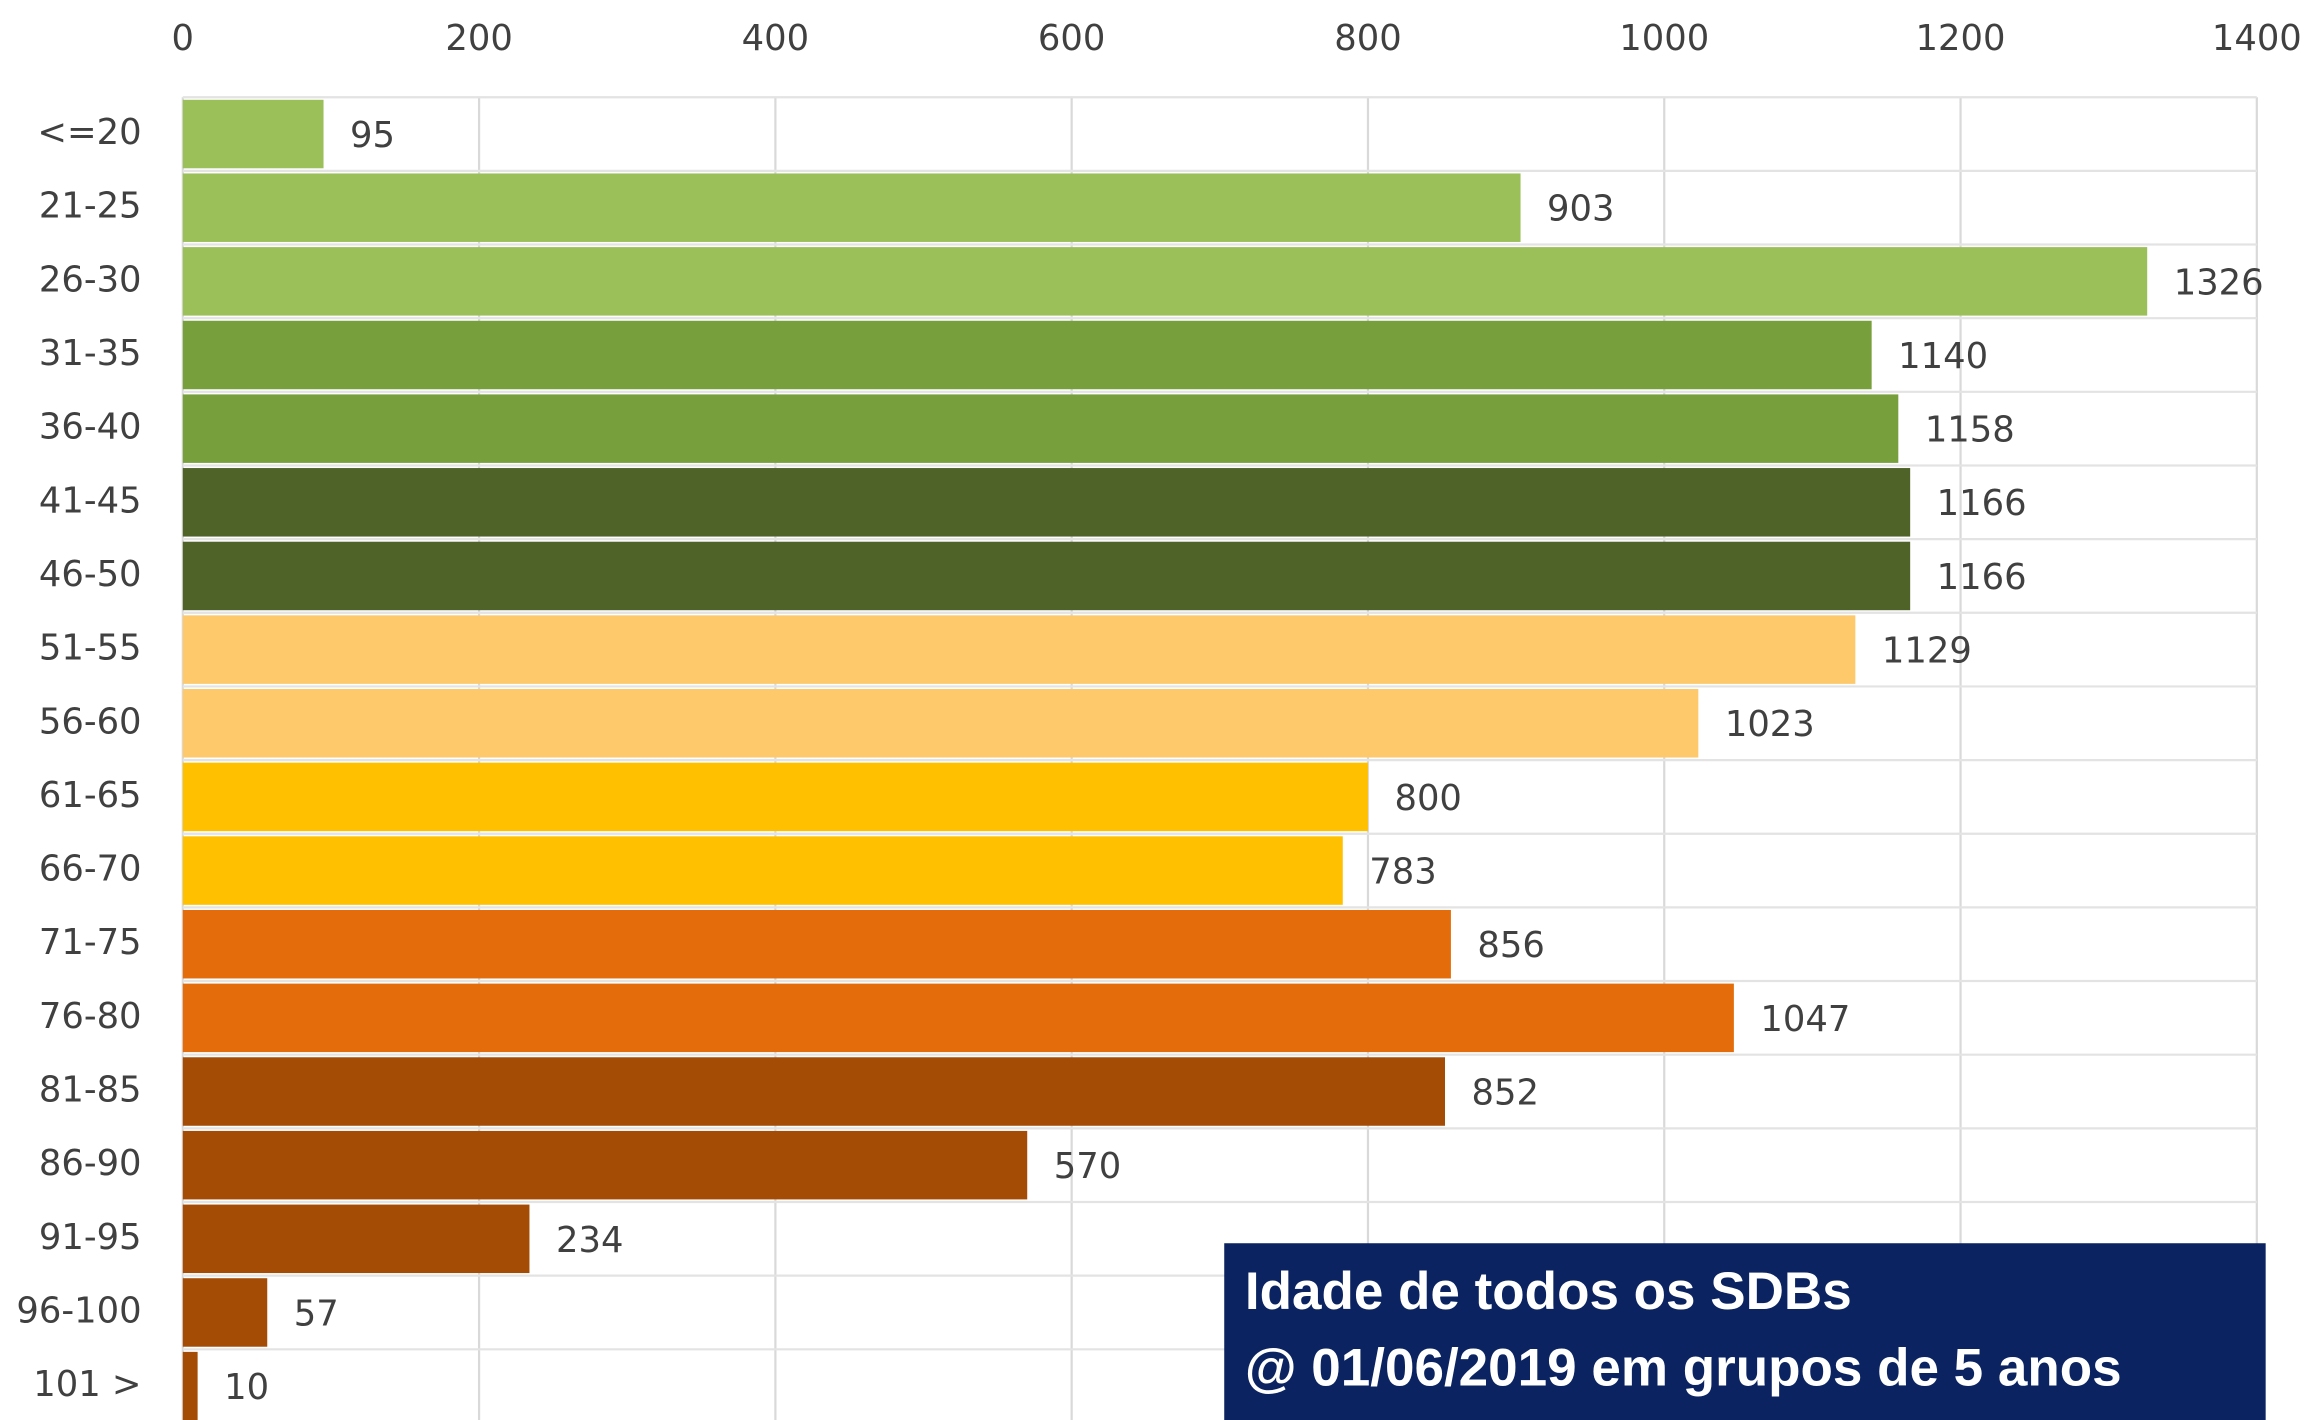 The image size is (2310, 1420). Describe the element at coordinates (246, 1387) in the screenshot. I see `value-label: 10` at that location.